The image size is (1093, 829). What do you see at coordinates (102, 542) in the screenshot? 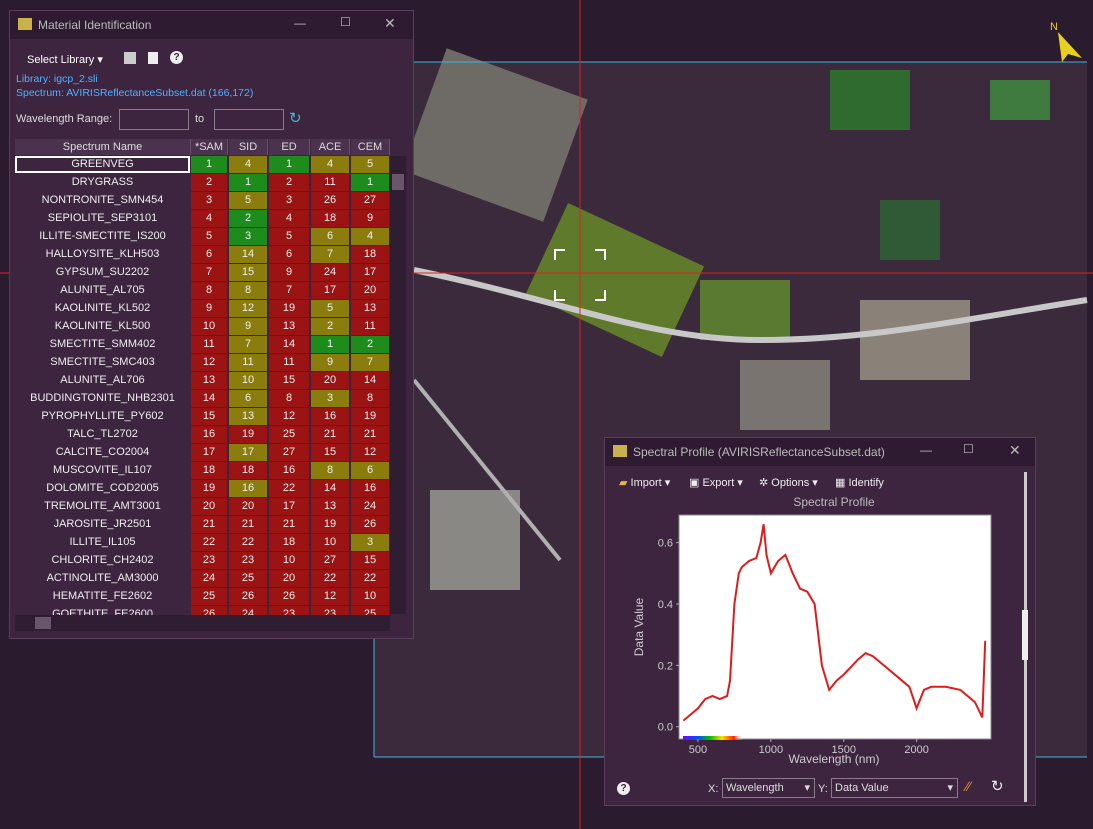
I see `spectrum-name: ILLITE_IL105` at bounding box center [102, 542].